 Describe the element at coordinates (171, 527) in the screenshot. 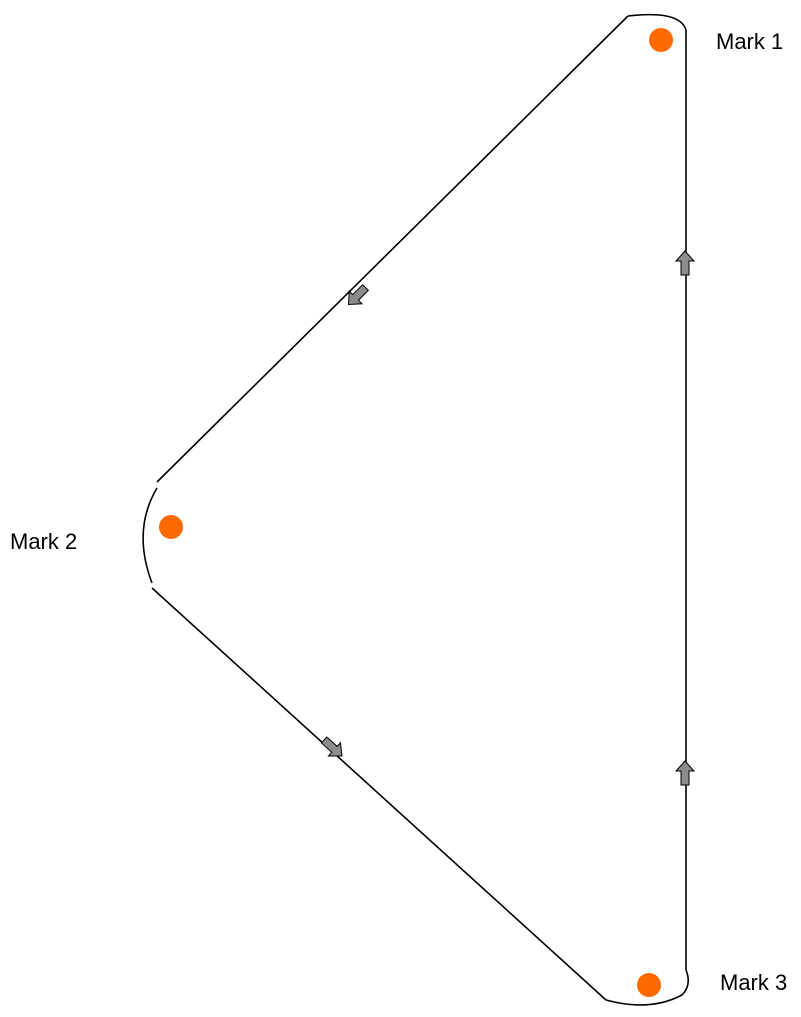

I see `mark-2-buoy` at that location.